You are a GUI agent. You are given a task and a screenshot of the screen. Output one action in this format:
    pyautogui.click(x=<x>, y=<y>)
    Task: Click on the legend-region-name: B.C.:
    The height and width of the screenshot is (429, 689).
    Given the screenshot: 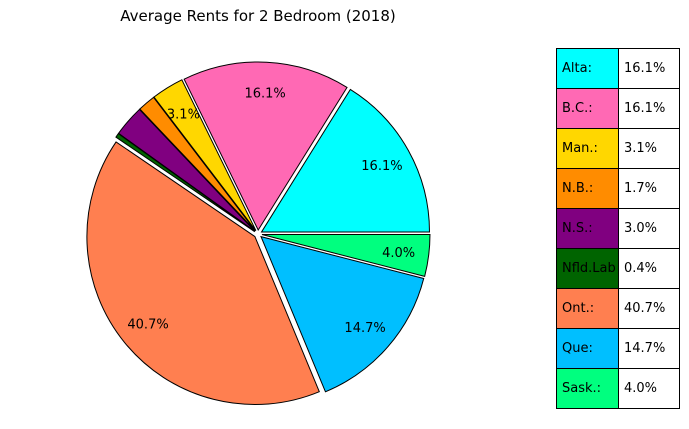 What is the action you would take?
    pyautogui.click(x=587, y=108)
    